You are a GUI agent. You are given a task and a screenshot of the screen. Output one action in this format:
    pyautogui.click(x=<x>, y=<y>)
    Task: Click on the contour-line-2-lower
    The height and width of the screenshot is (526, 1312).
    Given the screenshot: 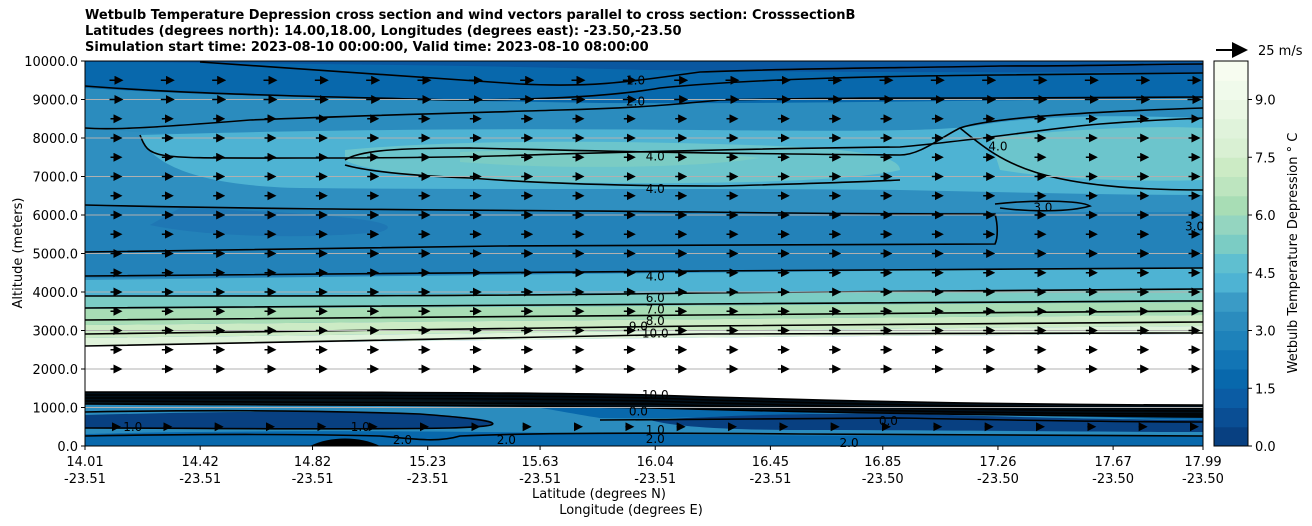 What is the action you would take?
    pyautogui.click(x=671, y=138)
    